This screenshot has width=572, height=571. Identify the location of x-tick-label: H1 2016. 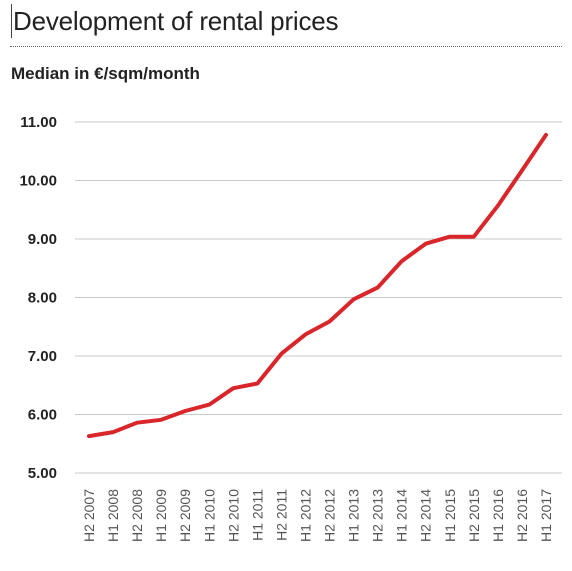
(498, 515).